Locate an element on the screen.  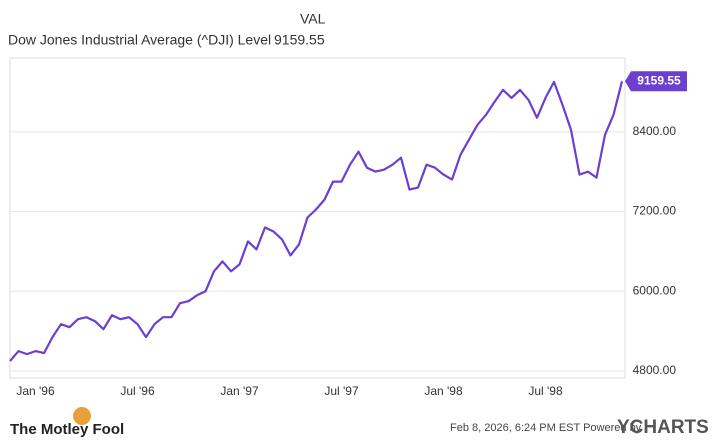
series-last-value: 9159.55 is located at coordinates (299, 40).